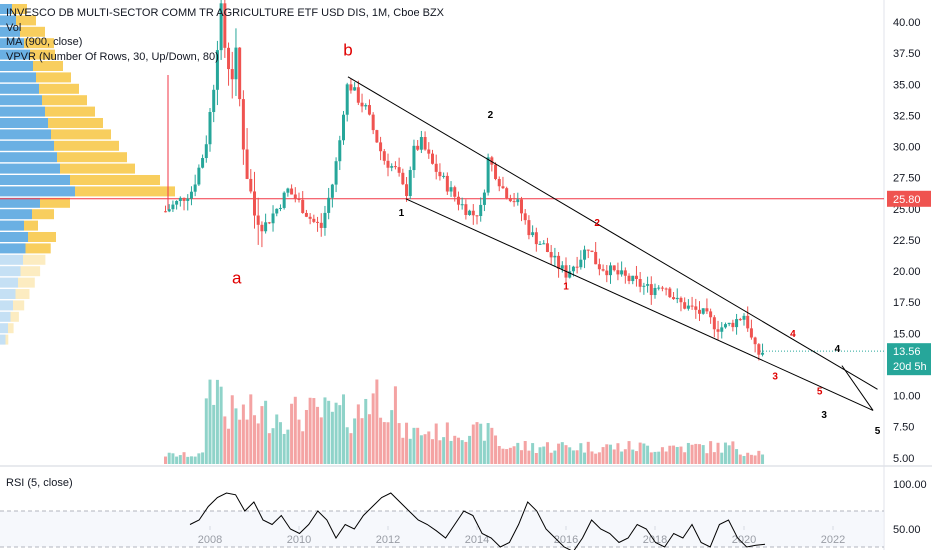 The image size is (932, 555). I want to click on study-vol: Vol, so click(14, 27).